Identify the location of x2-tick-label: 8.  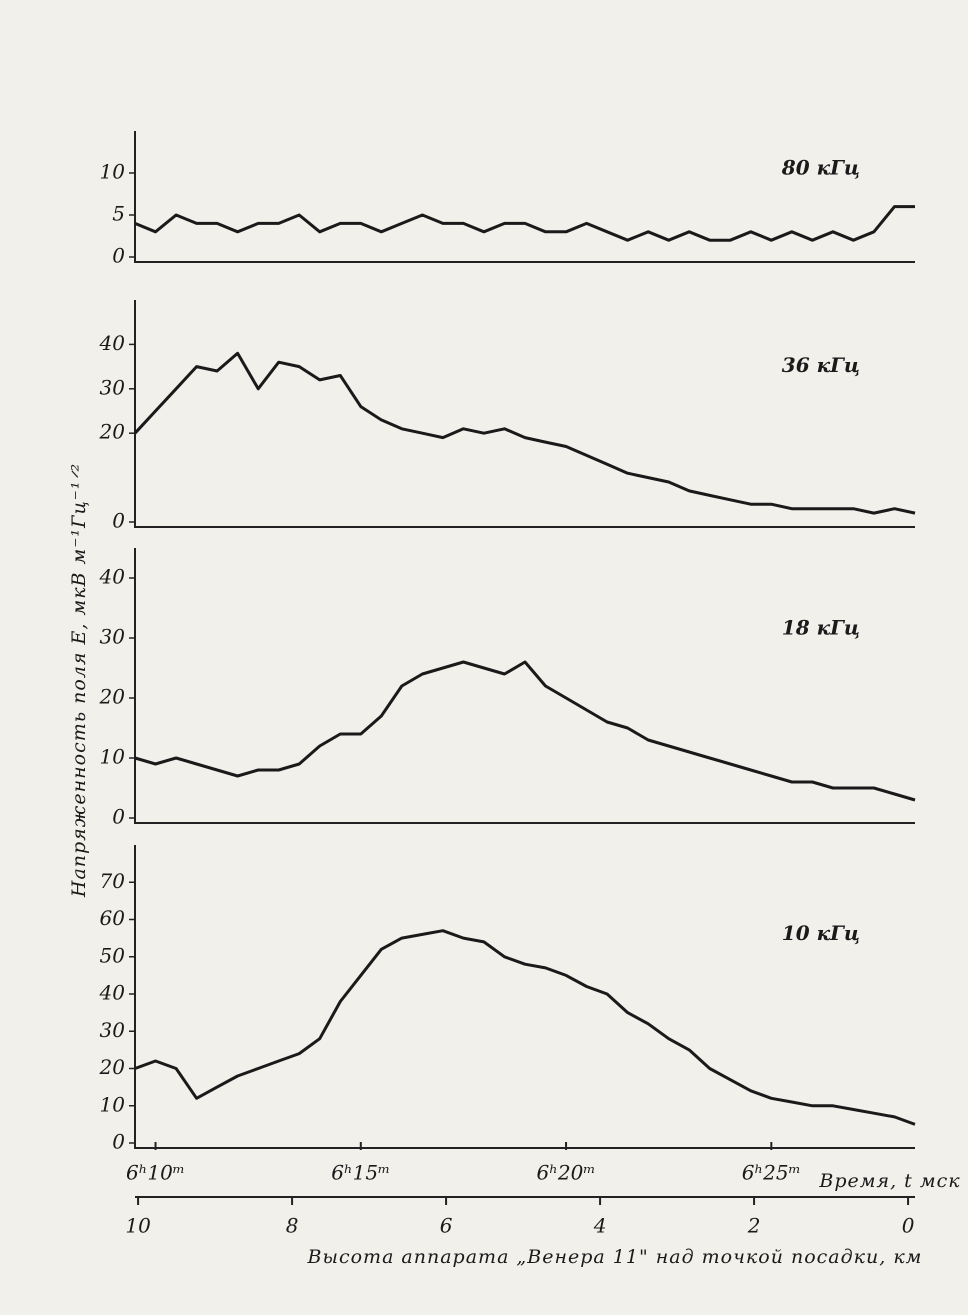
(292, 1226).